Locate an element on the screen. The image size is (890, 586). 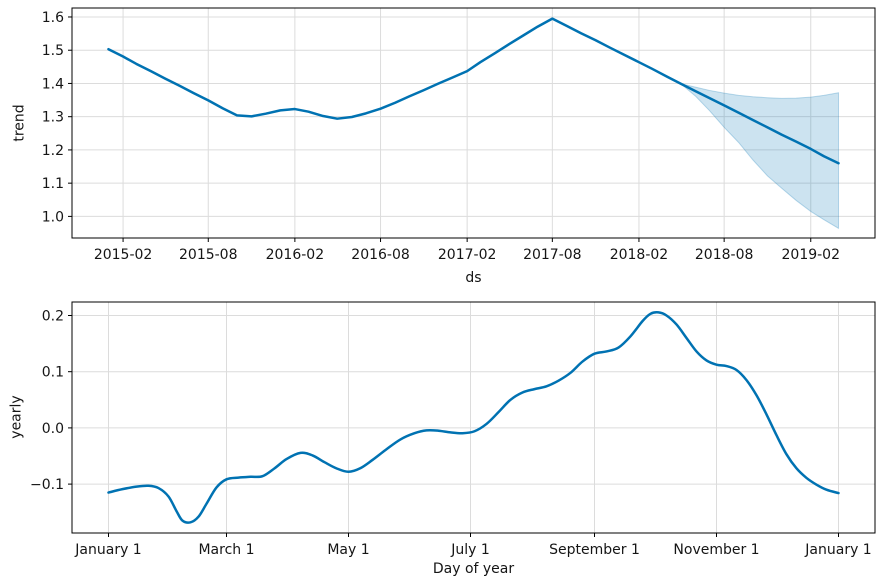
trend-yaxis-label: trend is located at coordinates (19, 123).